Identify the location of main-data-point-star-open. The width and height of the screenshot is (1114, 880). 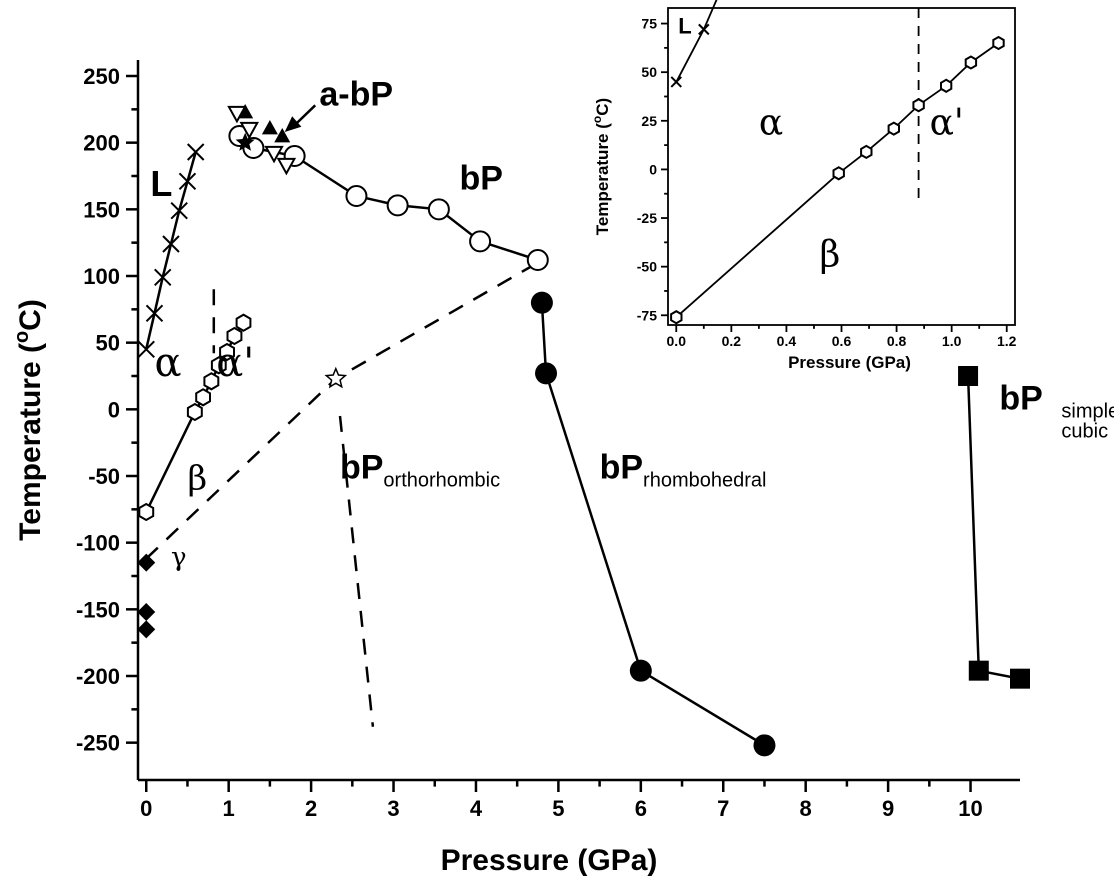
(336, 377).